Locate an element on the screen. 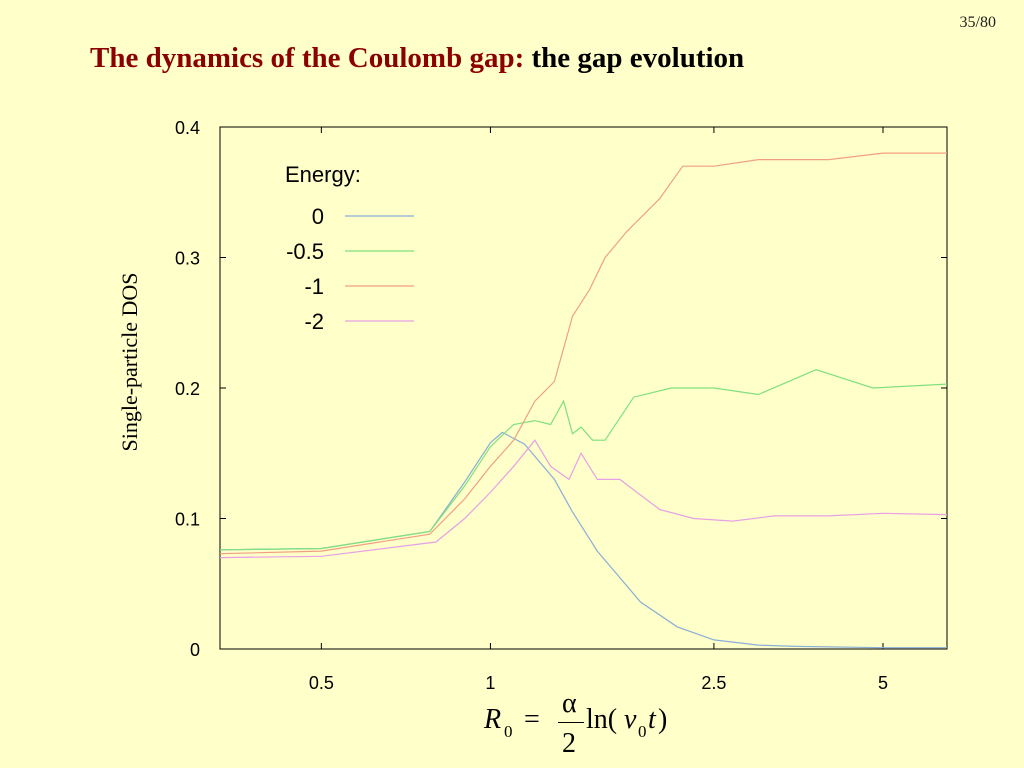 The height and width of the screenshot is (768, 1024). legend-label: 0 is located at coordinates (318, 216).